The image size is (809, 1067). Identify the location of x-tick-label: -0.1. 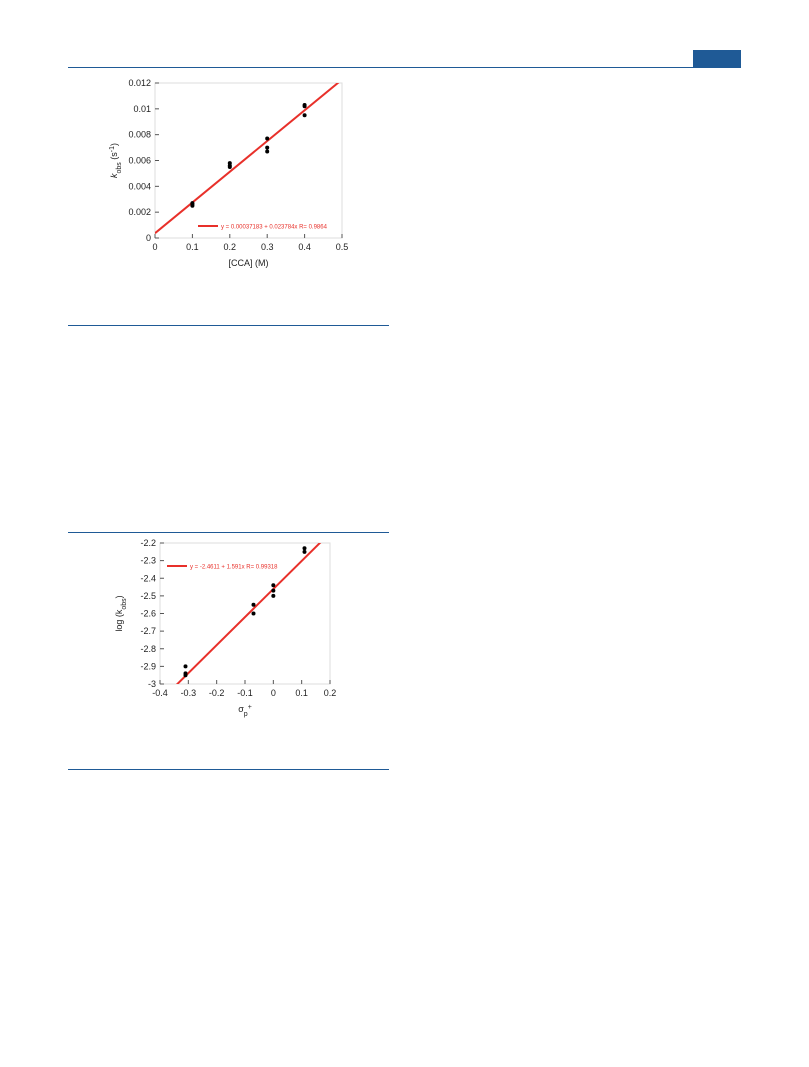
(245, 693).